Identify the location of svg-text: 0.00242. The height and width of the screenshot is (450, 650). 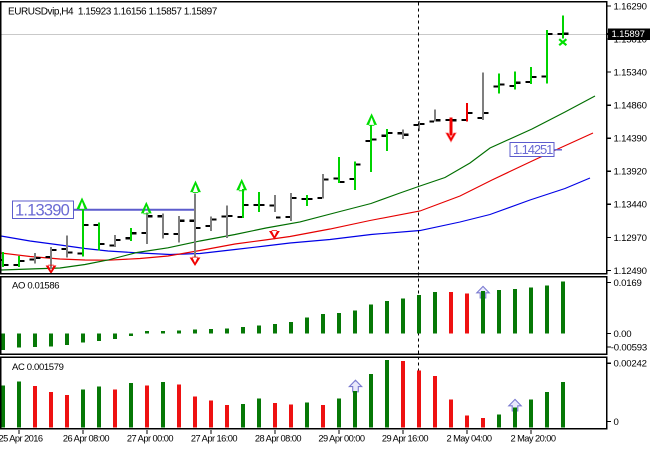
(630, 364).